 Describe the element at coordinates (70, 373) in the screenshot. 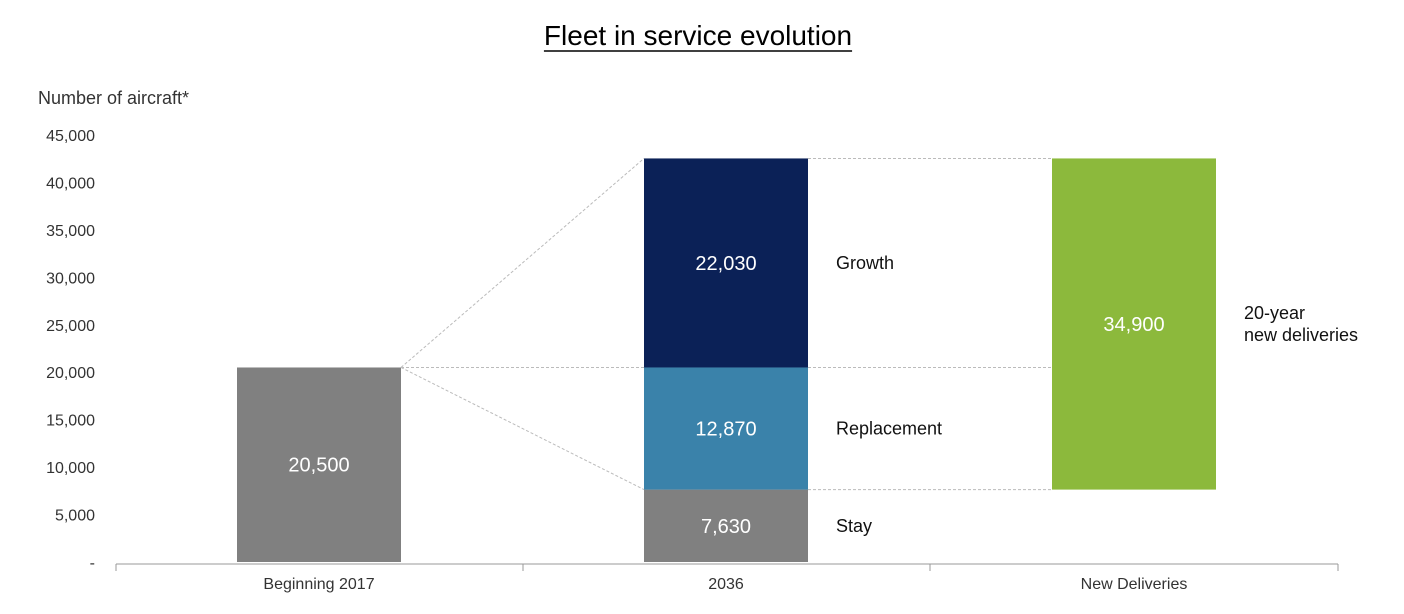

I see `y-tick-label: 20,000` at that location.